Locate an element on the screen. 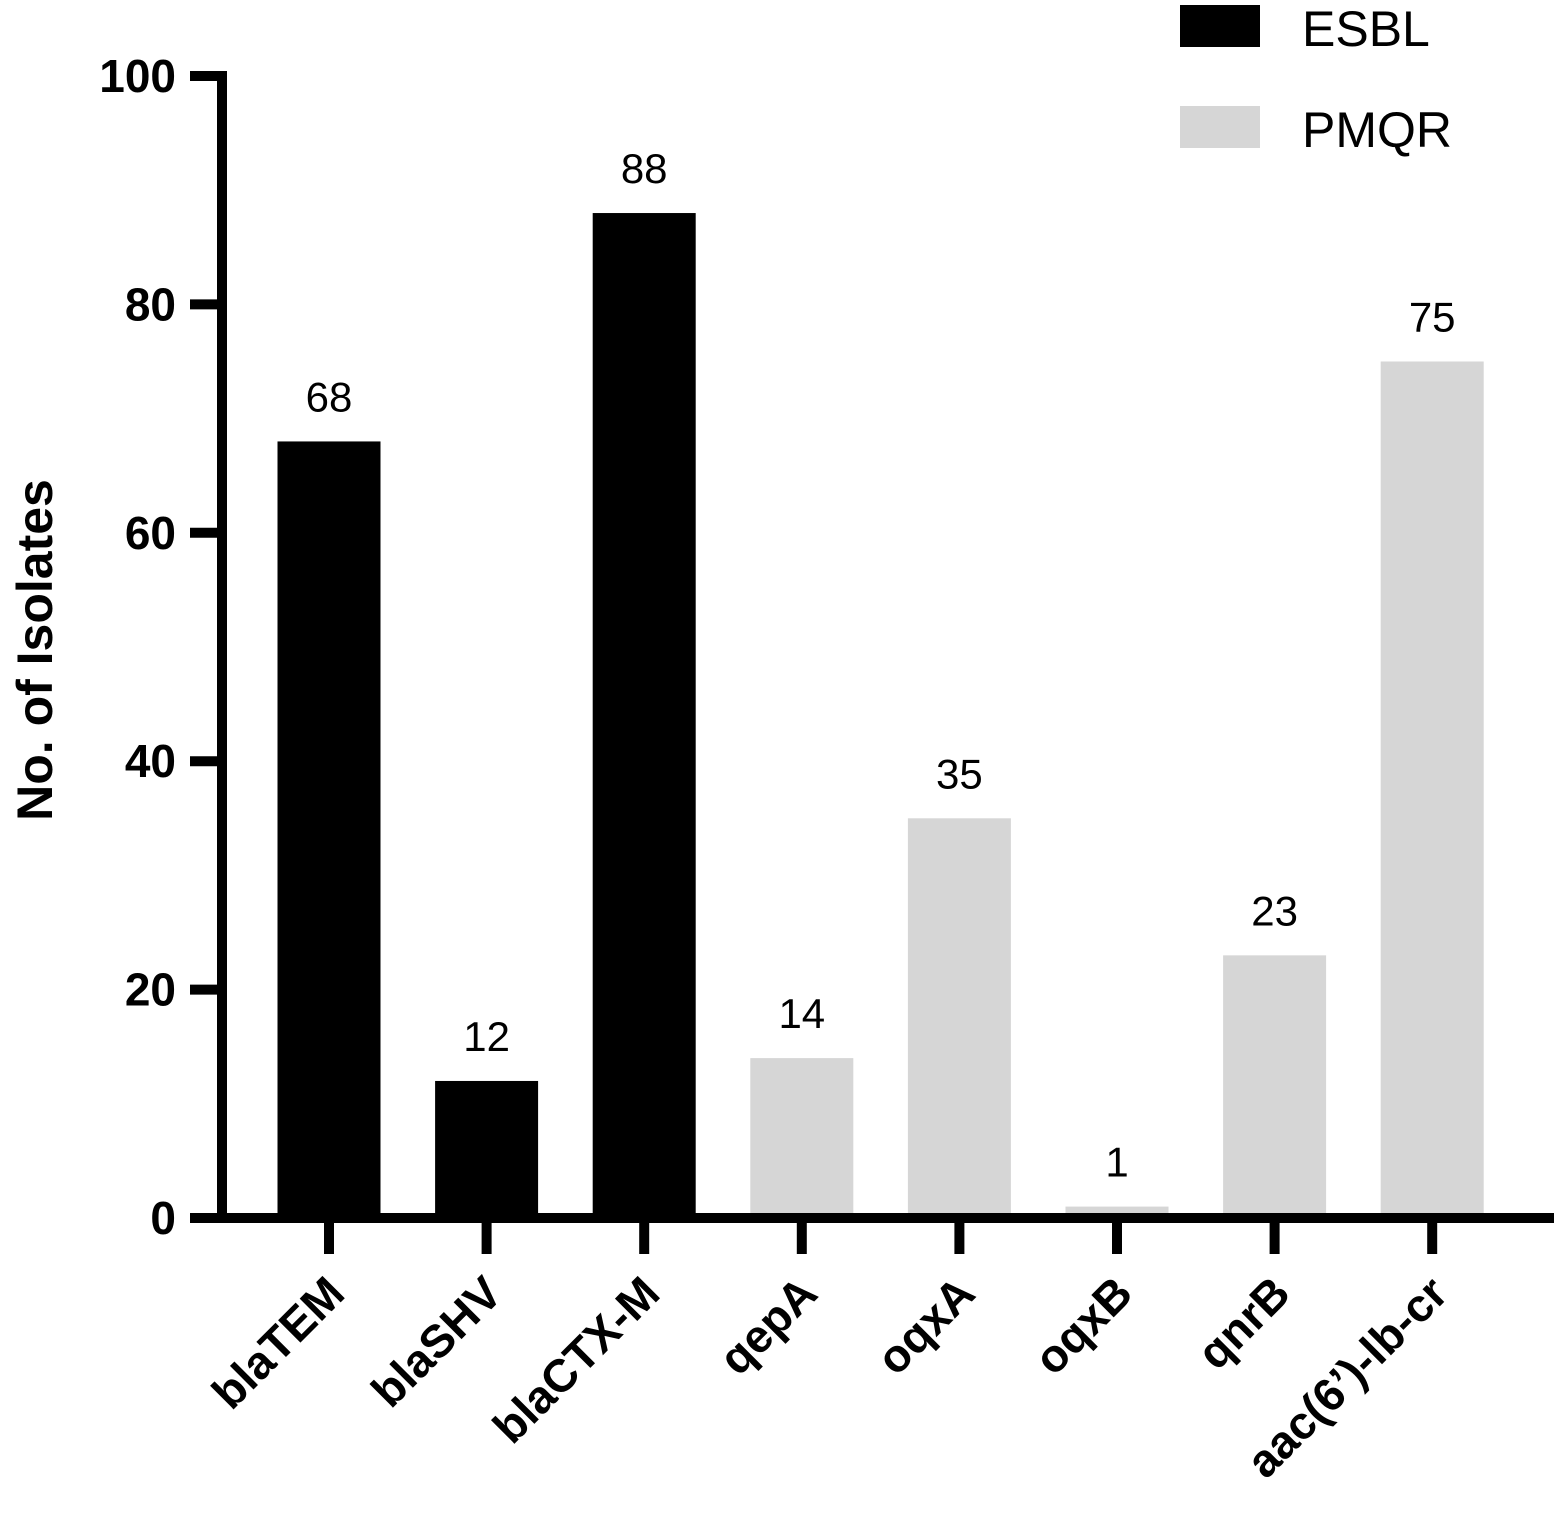 The image size is (1554, 1533). x-category-label: blaSHV is located at coordinates (436, 1341).